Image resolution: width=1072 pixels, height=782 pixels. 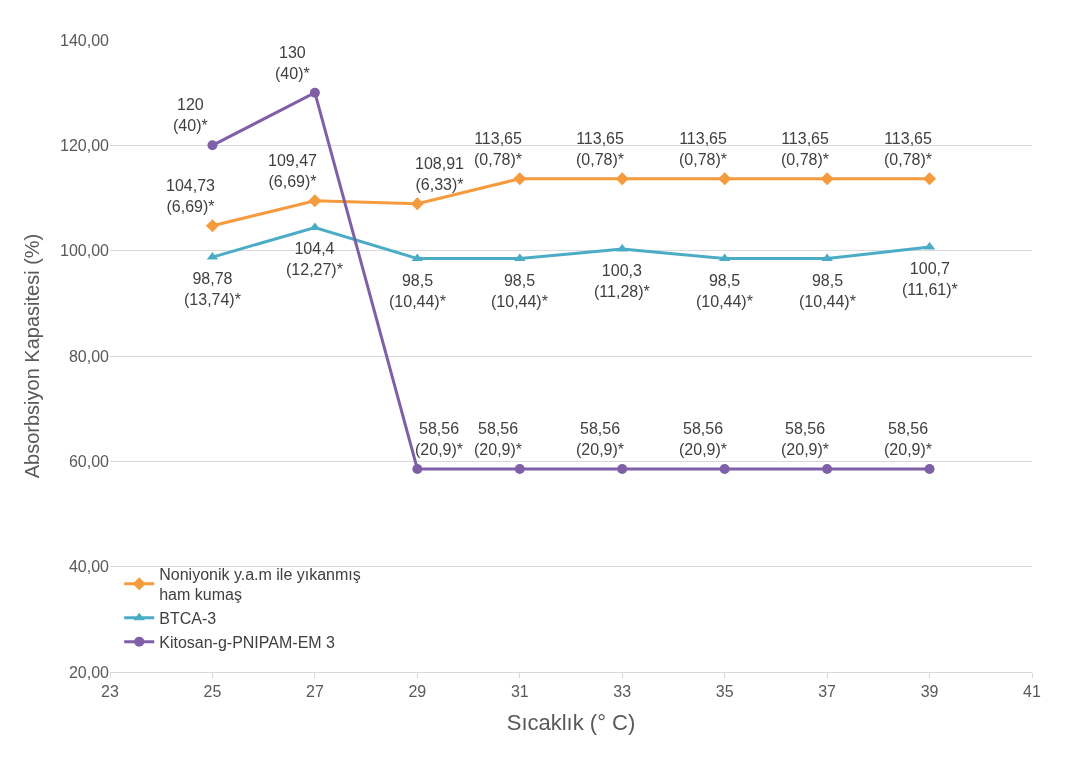 What do you see at coordinates (260, 584) in the screenshot?
I see `legend-label: Noniyonik y.a.m ile yıkanmış ham kumaş` at bounding box center [260, 584].